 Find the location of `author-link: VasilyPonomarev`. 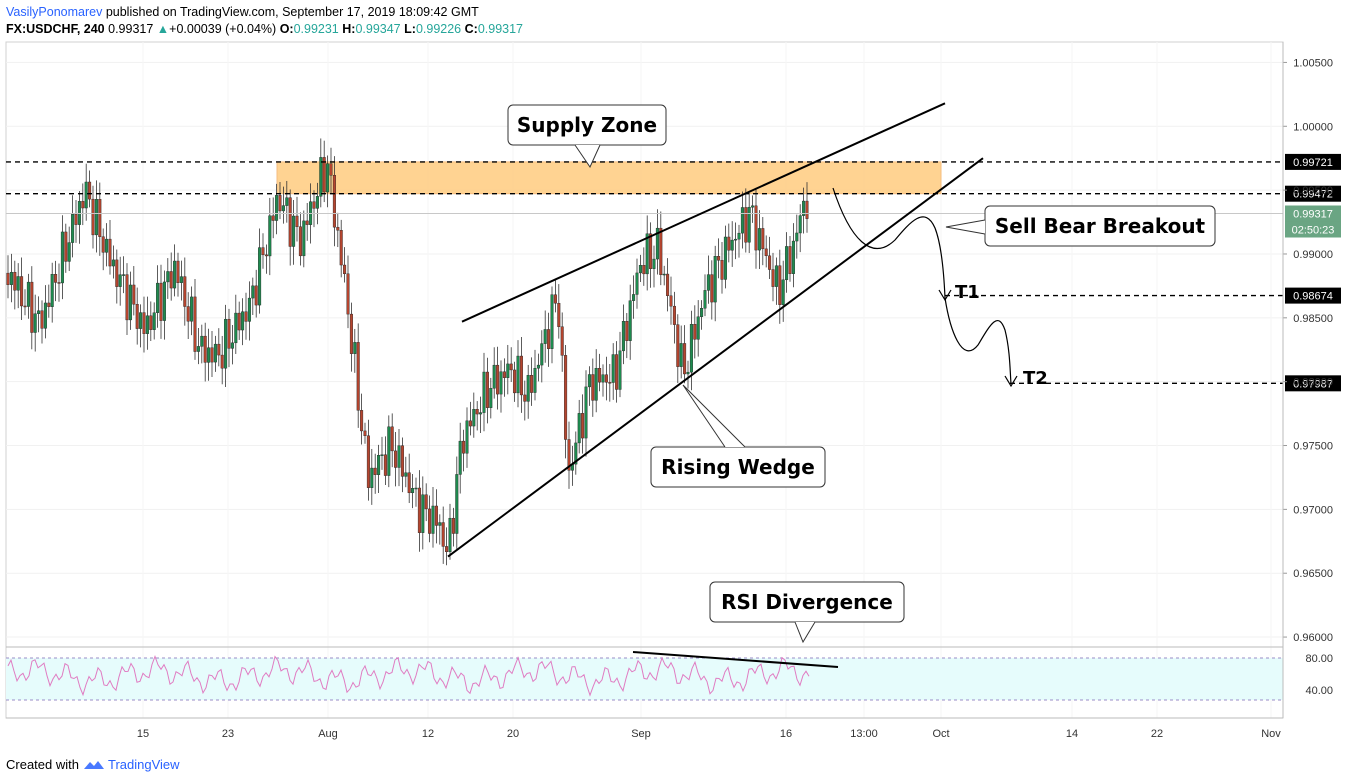

author-link: VasilyPonomarev is located at coordinates (54, 12).